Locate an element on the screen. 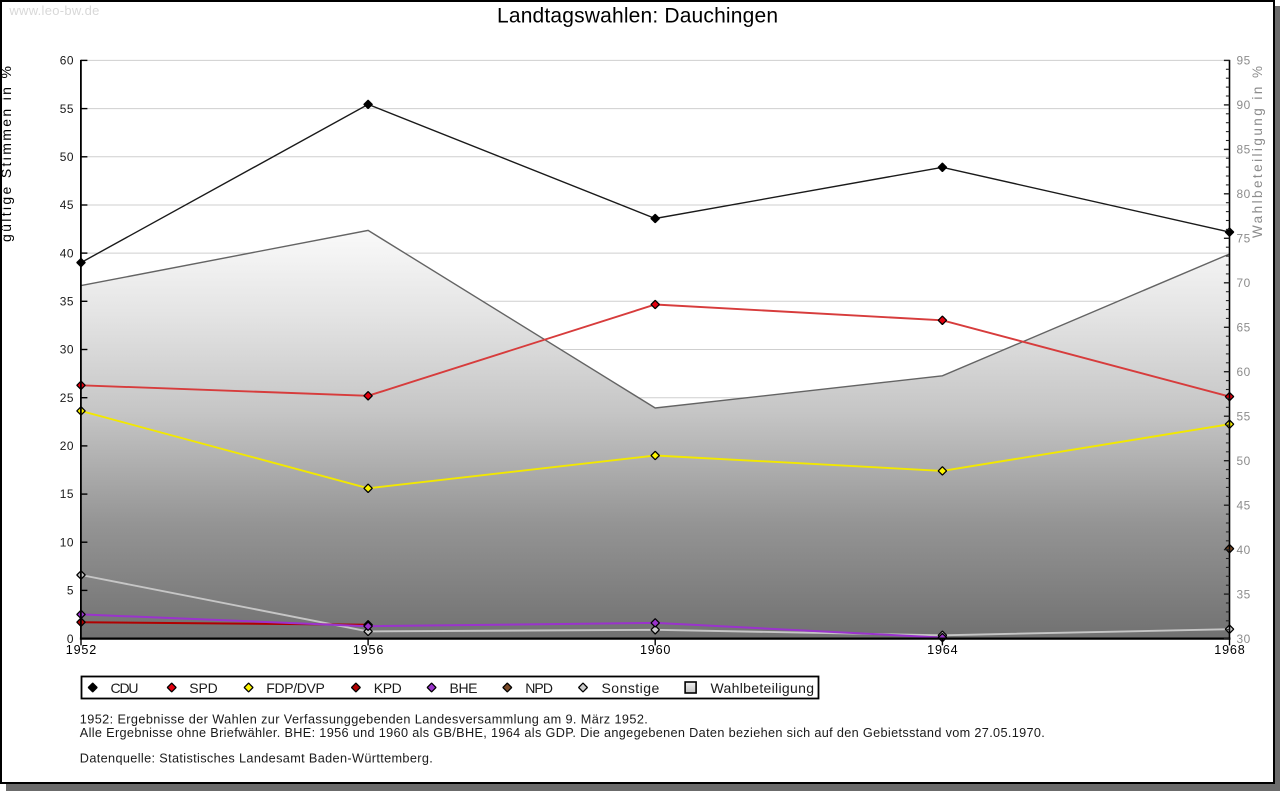 This screenshot has height=791, width=1280. svg-text: 5 is located at coordinates (70, 591).